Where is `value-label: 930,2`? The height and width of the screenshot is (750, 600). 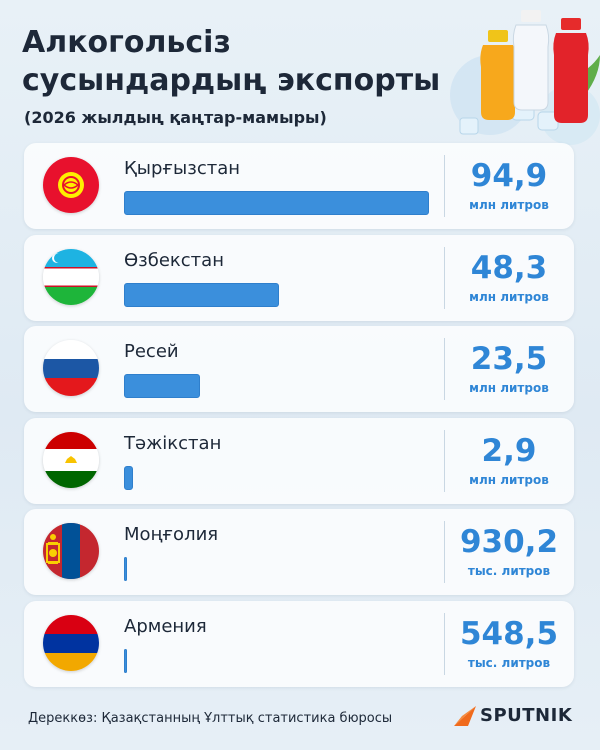 value-label: 930,2 is located at coordinates (509, 542).